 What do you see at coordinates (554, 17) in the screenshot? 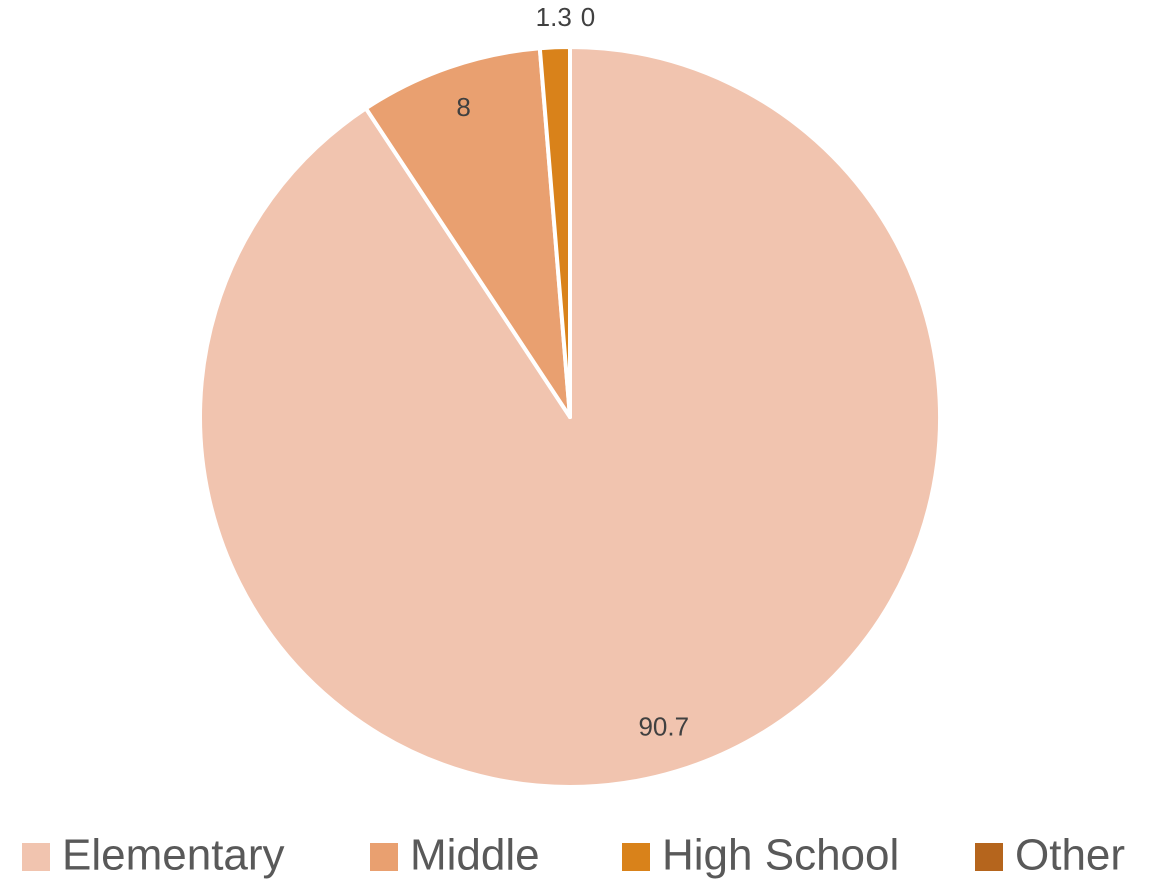
I see `data-label: 1.3` at bounding box center [554, 17].